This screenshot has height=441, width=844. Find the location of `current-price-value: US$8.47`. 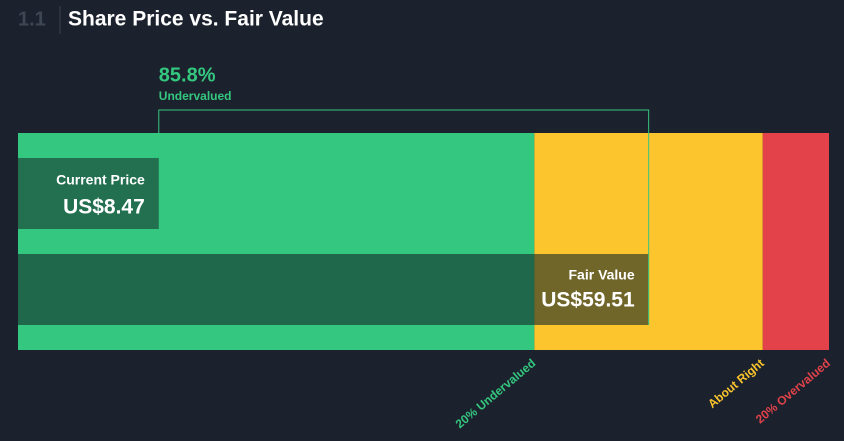

current-price-value: US$8.47 is located at coordinates (104, 207).